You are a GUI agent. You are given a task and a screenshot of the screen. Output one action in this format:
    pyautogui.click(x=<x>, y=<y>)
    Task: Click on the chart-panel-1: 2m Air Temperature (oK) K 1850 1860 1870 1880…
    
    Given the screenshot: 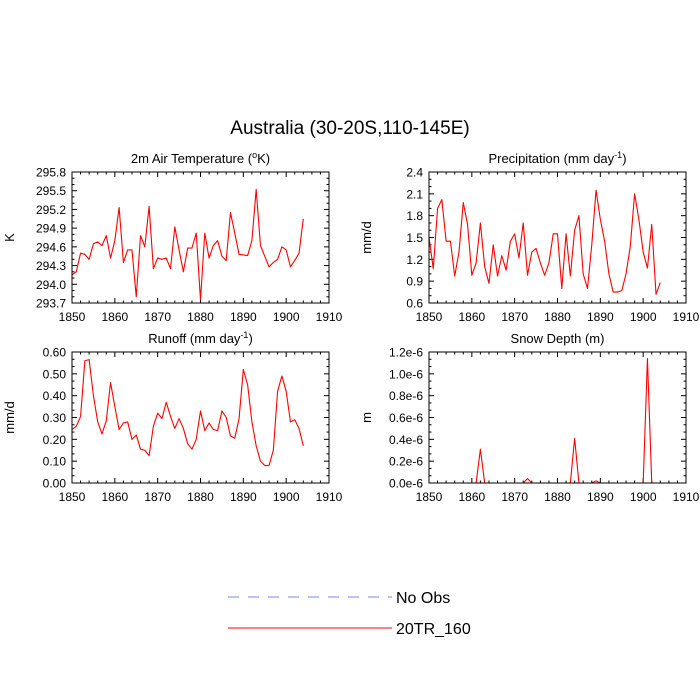 What is the action you would take?
    pyautogui.click(x=172, y=237)
    